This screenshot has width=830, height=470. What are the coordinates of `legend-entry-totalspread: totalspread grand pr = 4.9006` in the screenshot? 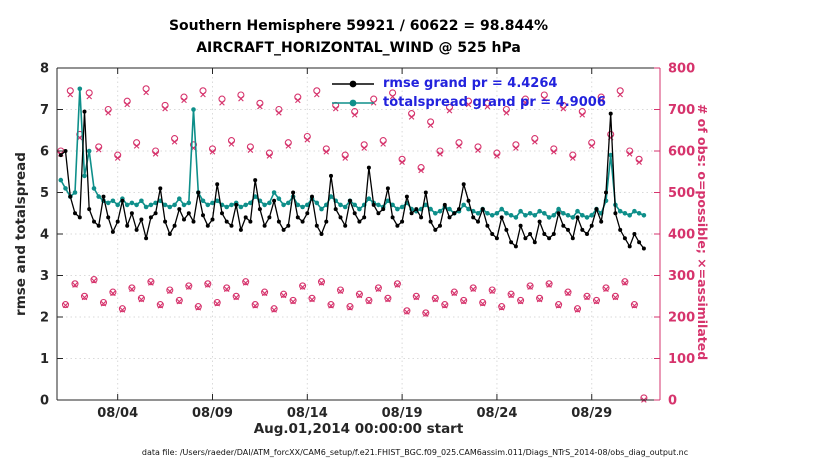 It's located at (468, 102).